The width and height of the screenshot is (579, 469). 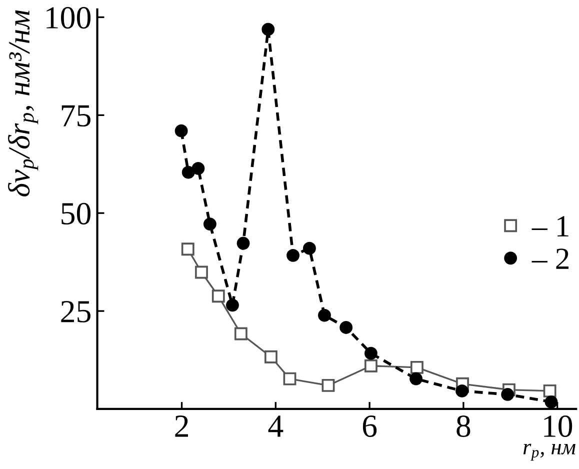 What do you see at coordinates (550, 258) in the screenshot?
I see `legend-label: – 2` at bounding box center [550, 258].